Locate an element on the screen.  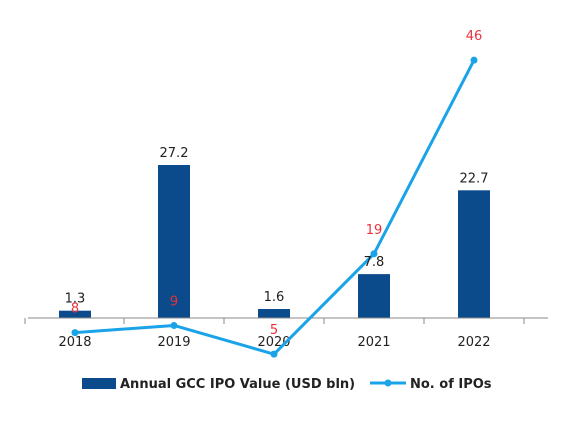
bar-value-label-2021: 7.8 is located at coordinates (374, 262).